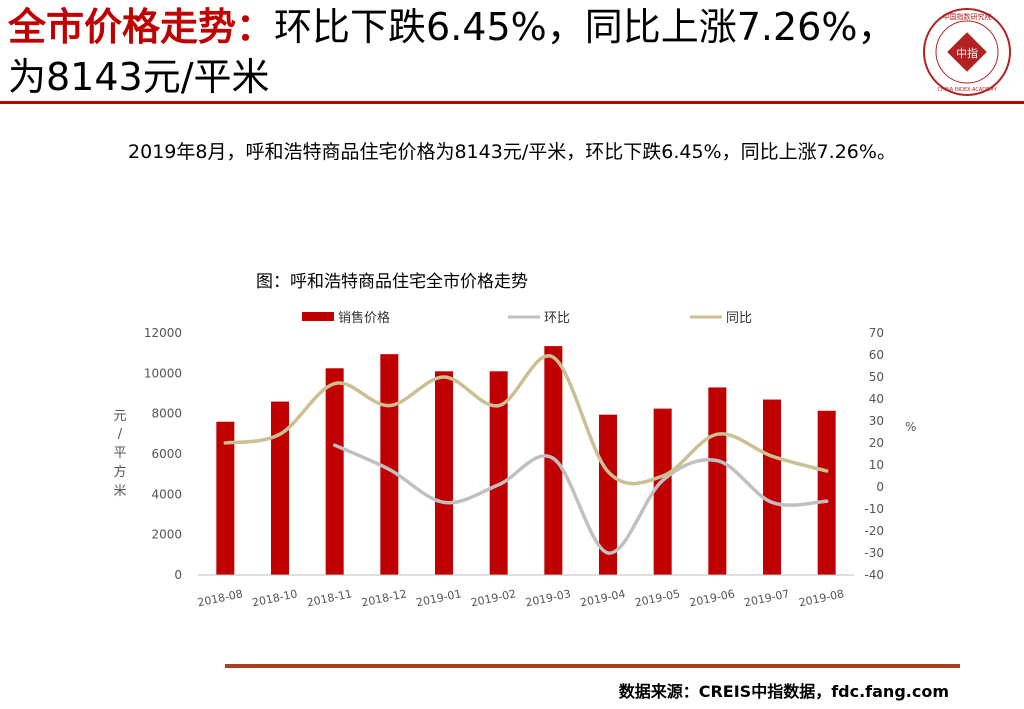 The width and height of the screenshot is (1024, 709). Describe the element at coordinates (548, 598) in the screenshot. I see `x-tick-label: 2019-03` at that location.